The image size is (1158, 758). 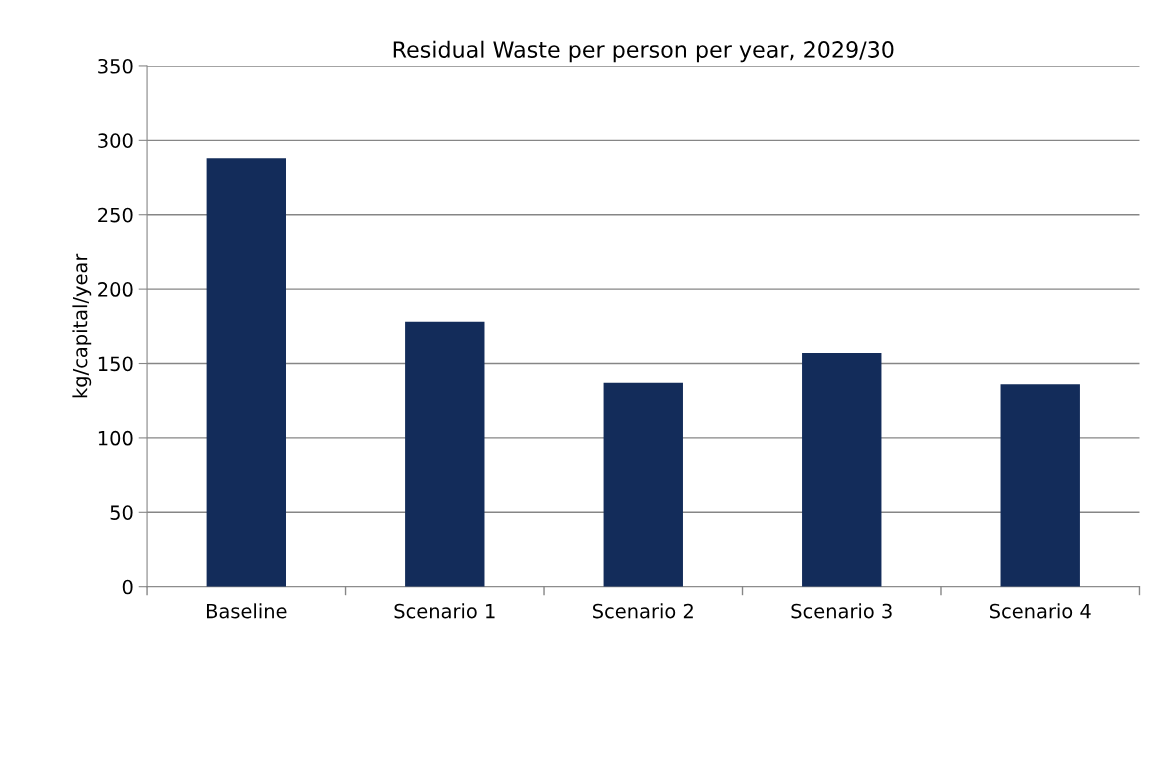 I want to click on y-tick-label: 350, so click(x=115, y=66).